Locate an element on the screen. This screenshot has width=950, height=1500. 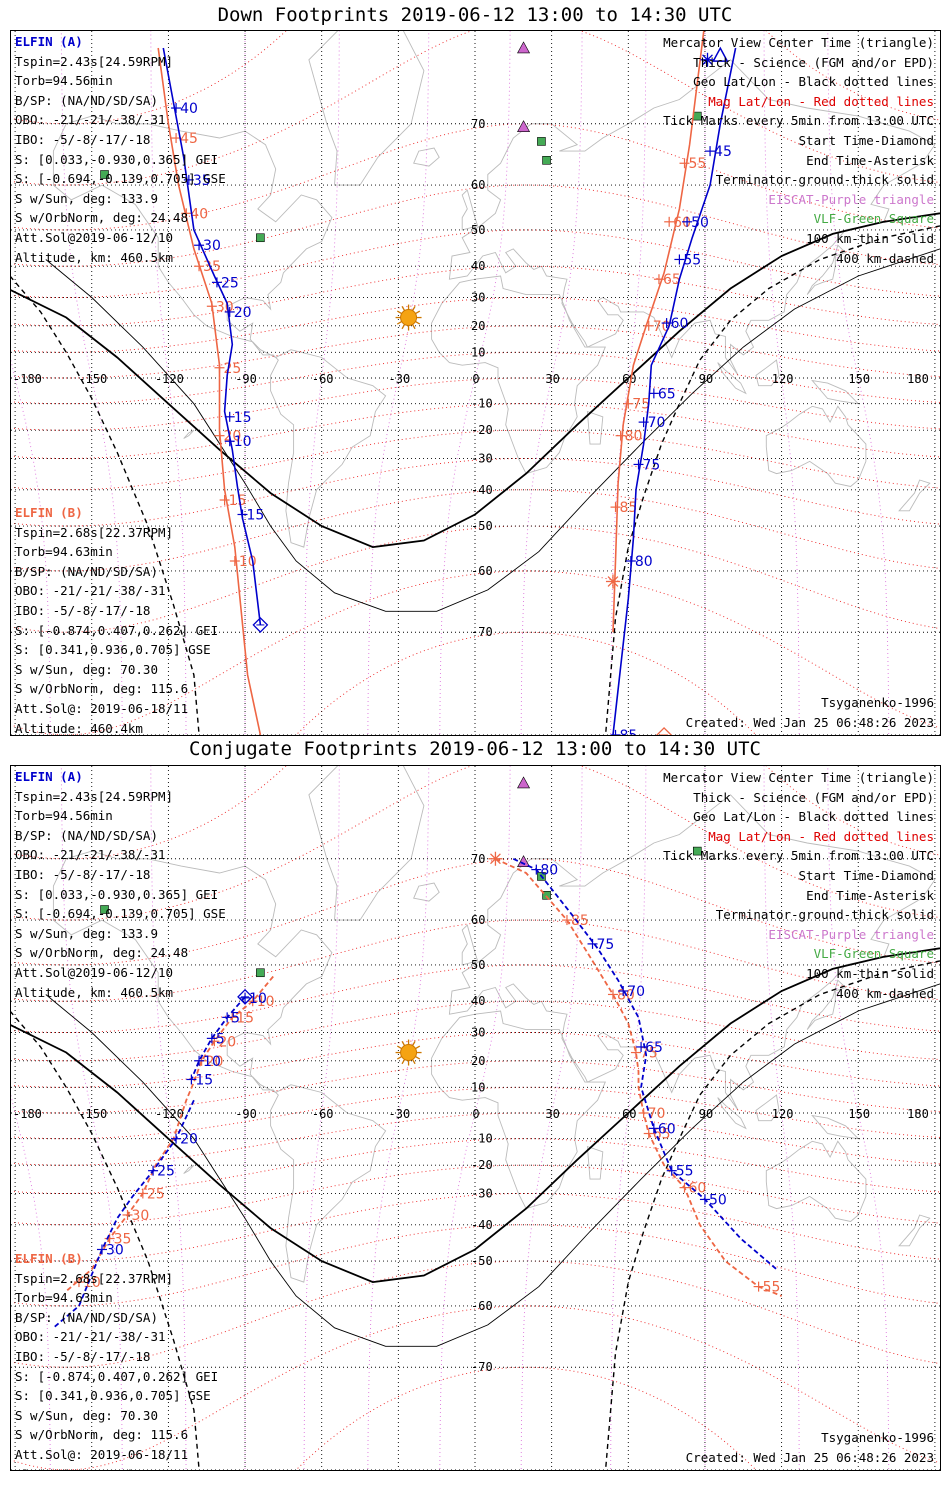
lat-tick-label: 30 is located at coordinates (478, 1033).